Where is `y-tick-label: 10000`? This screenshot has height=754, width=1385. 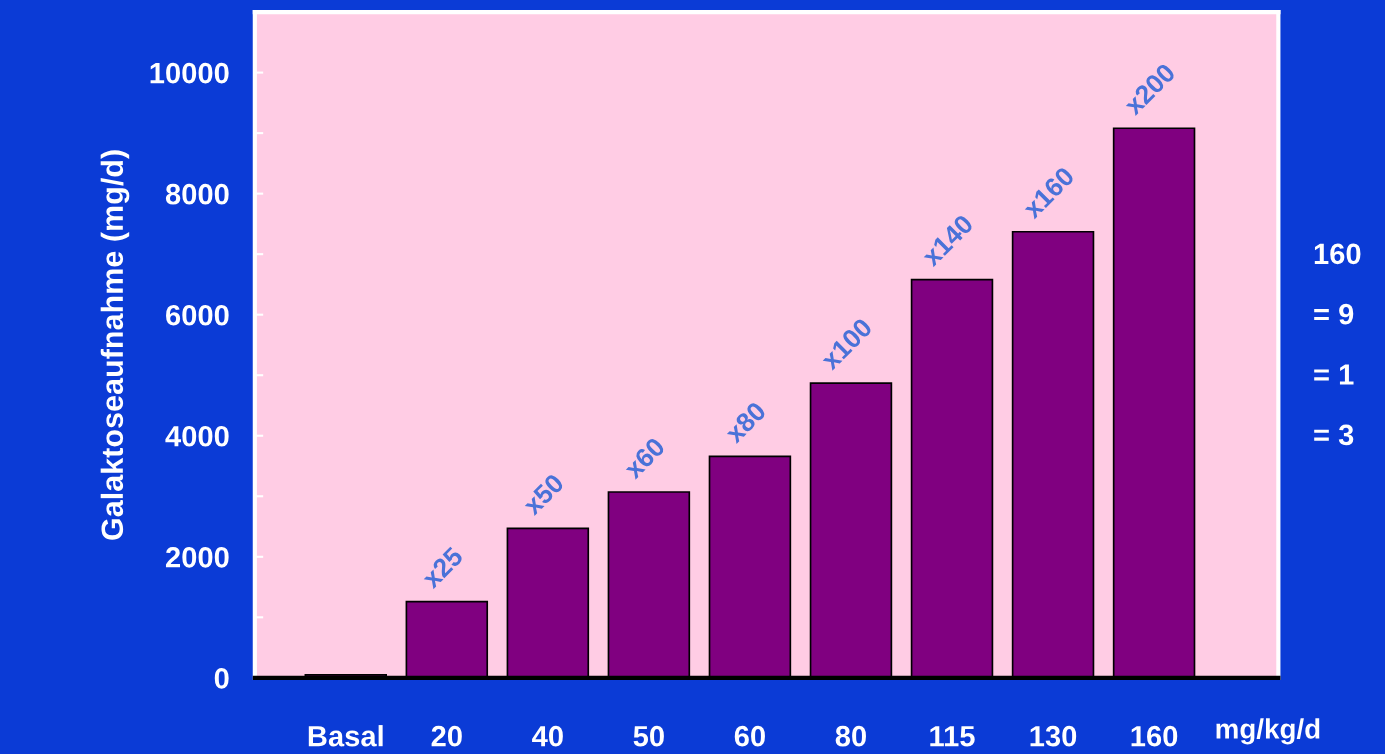
y-tick-label: 10000 is located at coordinates (189, 73).